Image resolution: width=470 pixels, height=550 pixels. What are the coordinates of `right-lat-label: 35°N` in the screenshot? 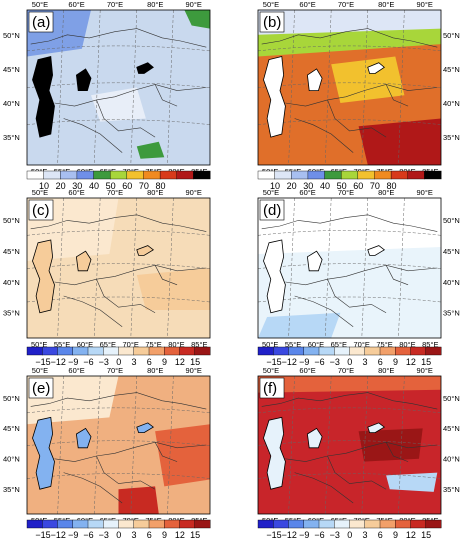 It's located at (451, 489).